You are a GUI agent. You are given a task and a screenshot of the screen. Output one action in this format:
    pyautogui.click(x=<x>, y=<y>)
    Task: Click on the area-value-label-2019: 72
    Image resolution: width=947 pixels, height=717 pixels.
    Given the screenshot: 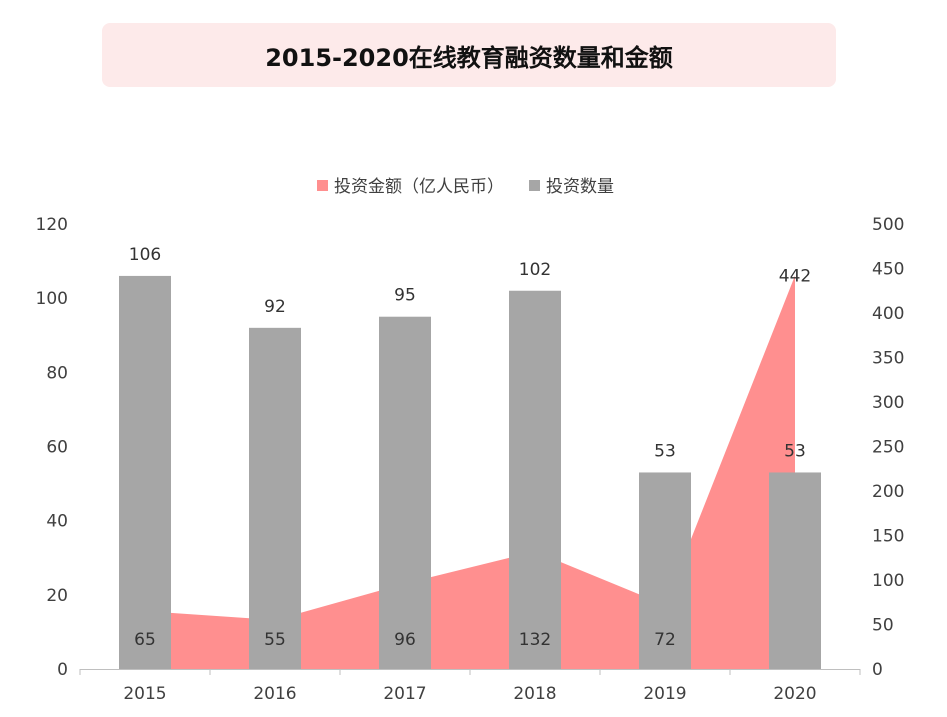 What is the action you would take?
    pyautogui.click(x=665, y=640)
    